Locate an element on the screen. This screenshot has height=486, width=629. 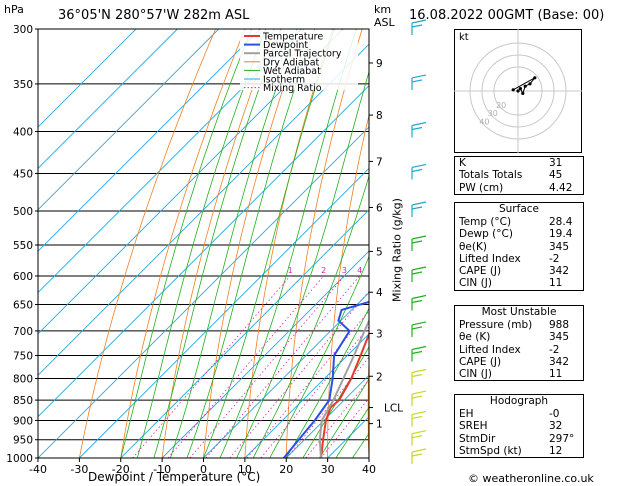
index-label: EH is located at coordinates (466, 414).